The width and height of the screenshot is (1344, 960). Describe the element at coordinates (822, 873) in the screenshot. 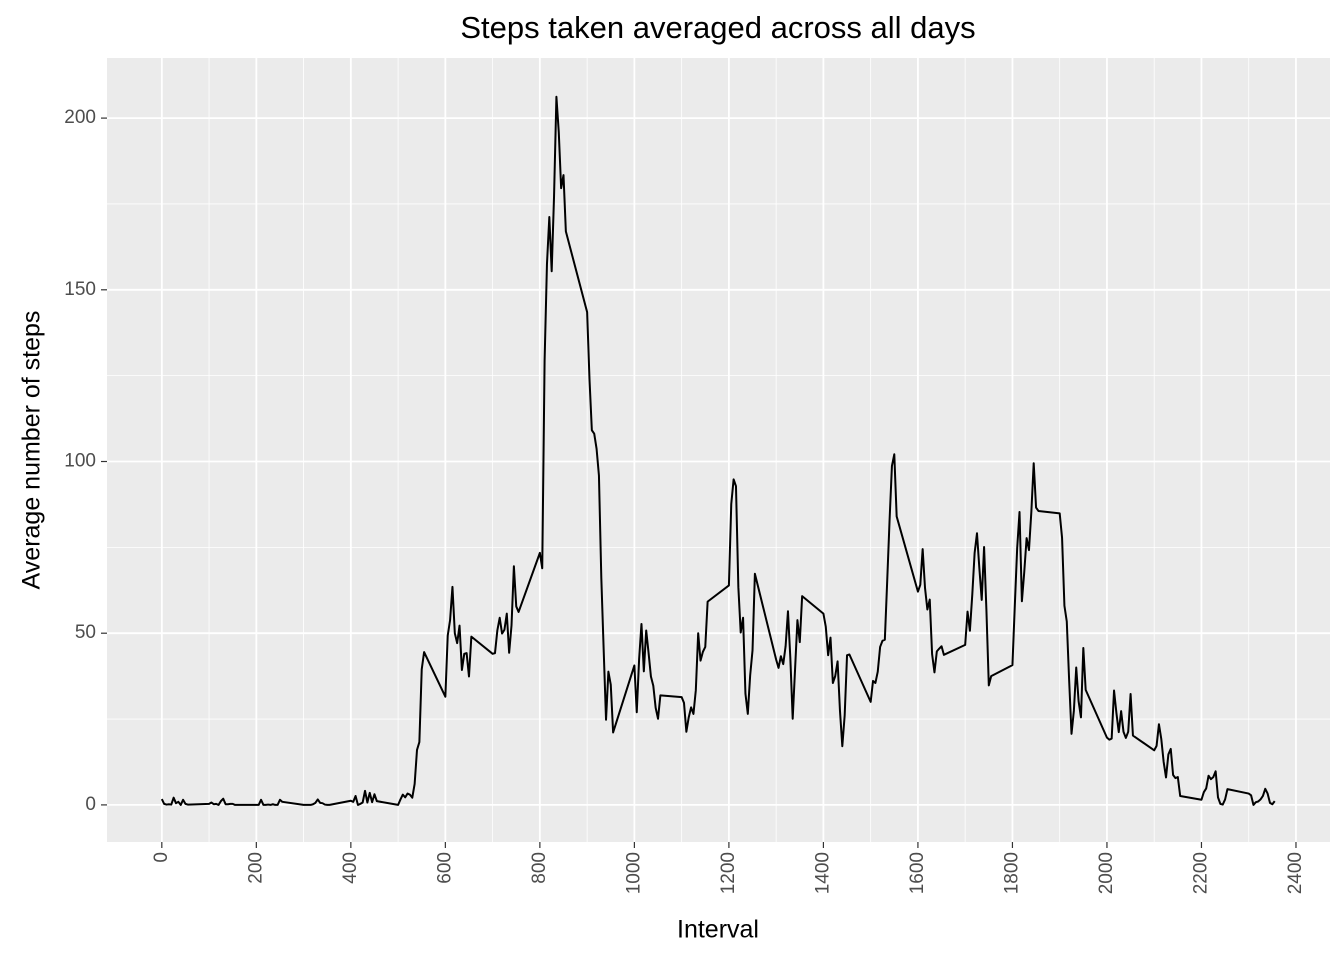

I see `x-tick-label: 1400` at that location.